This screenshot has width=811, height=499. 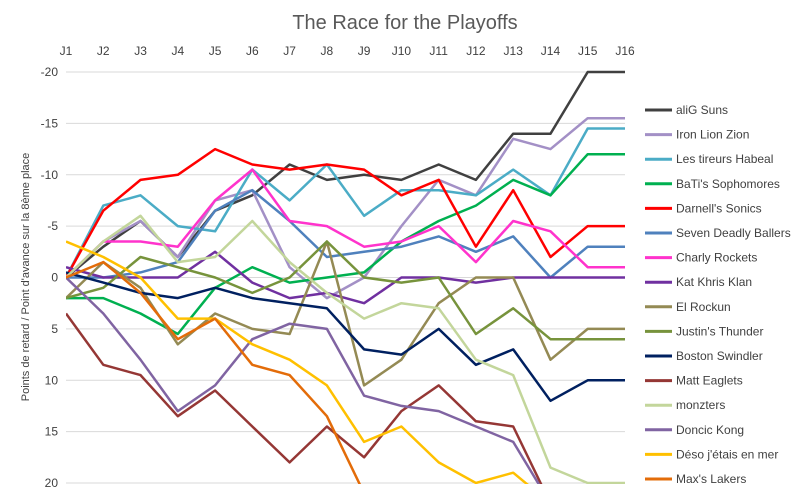 I want to click on x-tick-label: J4, so click(x=177, y=51).